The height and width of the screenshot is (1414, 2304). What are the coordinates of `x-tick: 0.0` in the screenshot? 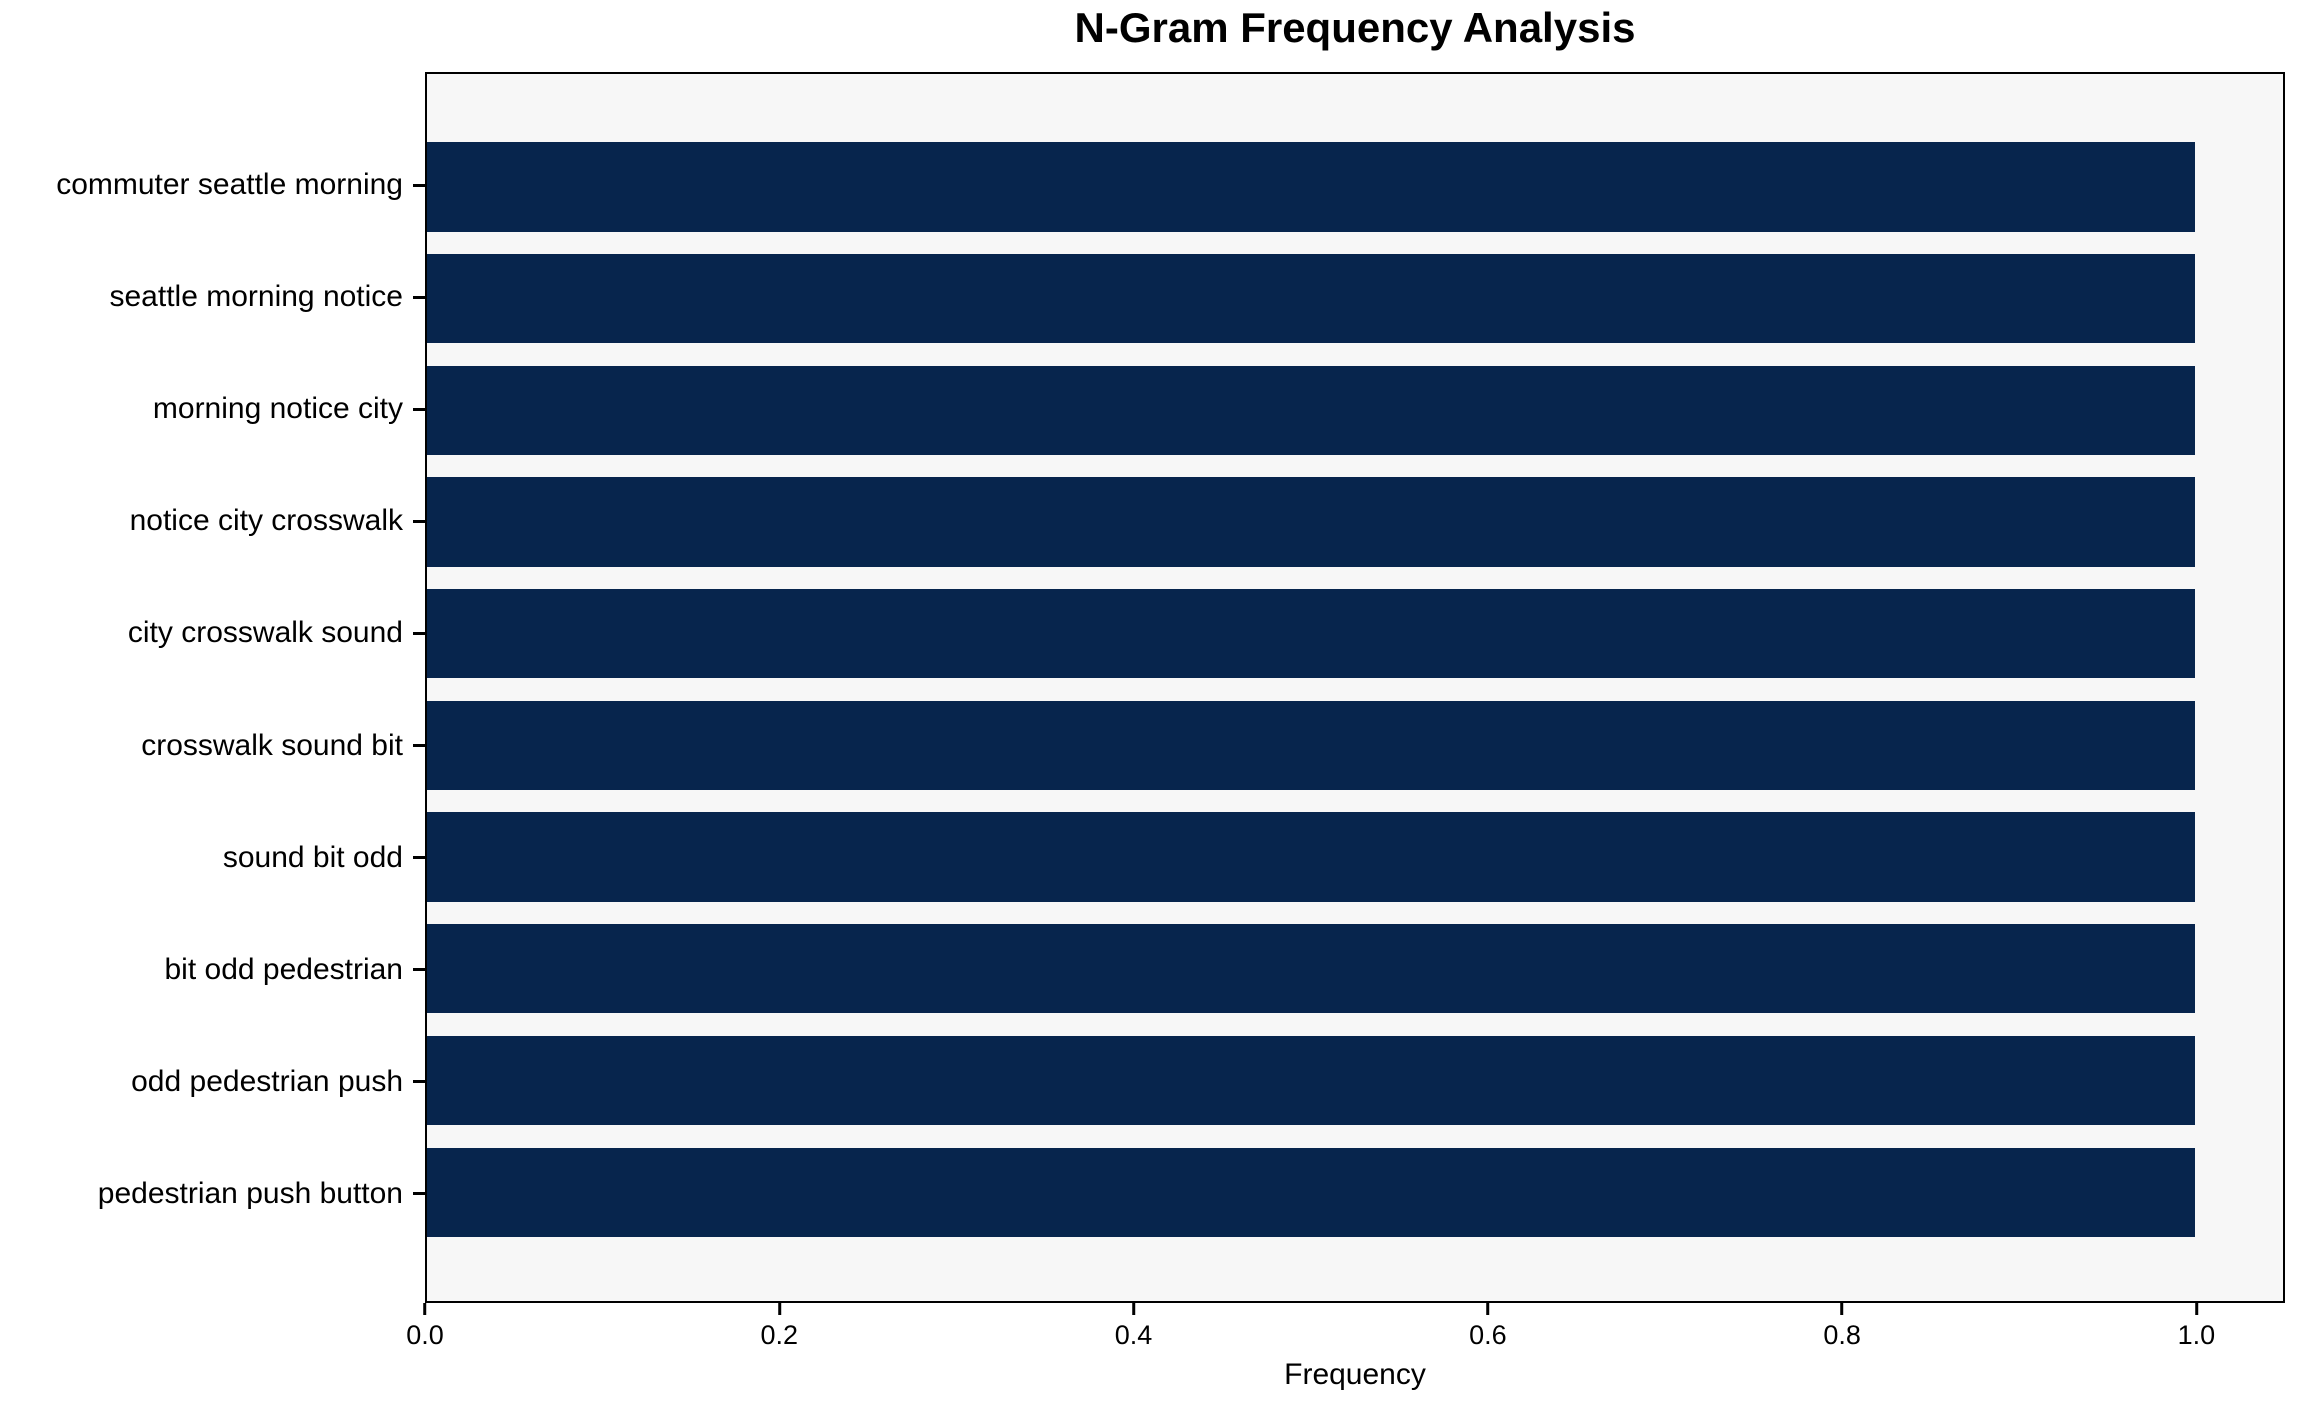 It's located at (425, 1327).